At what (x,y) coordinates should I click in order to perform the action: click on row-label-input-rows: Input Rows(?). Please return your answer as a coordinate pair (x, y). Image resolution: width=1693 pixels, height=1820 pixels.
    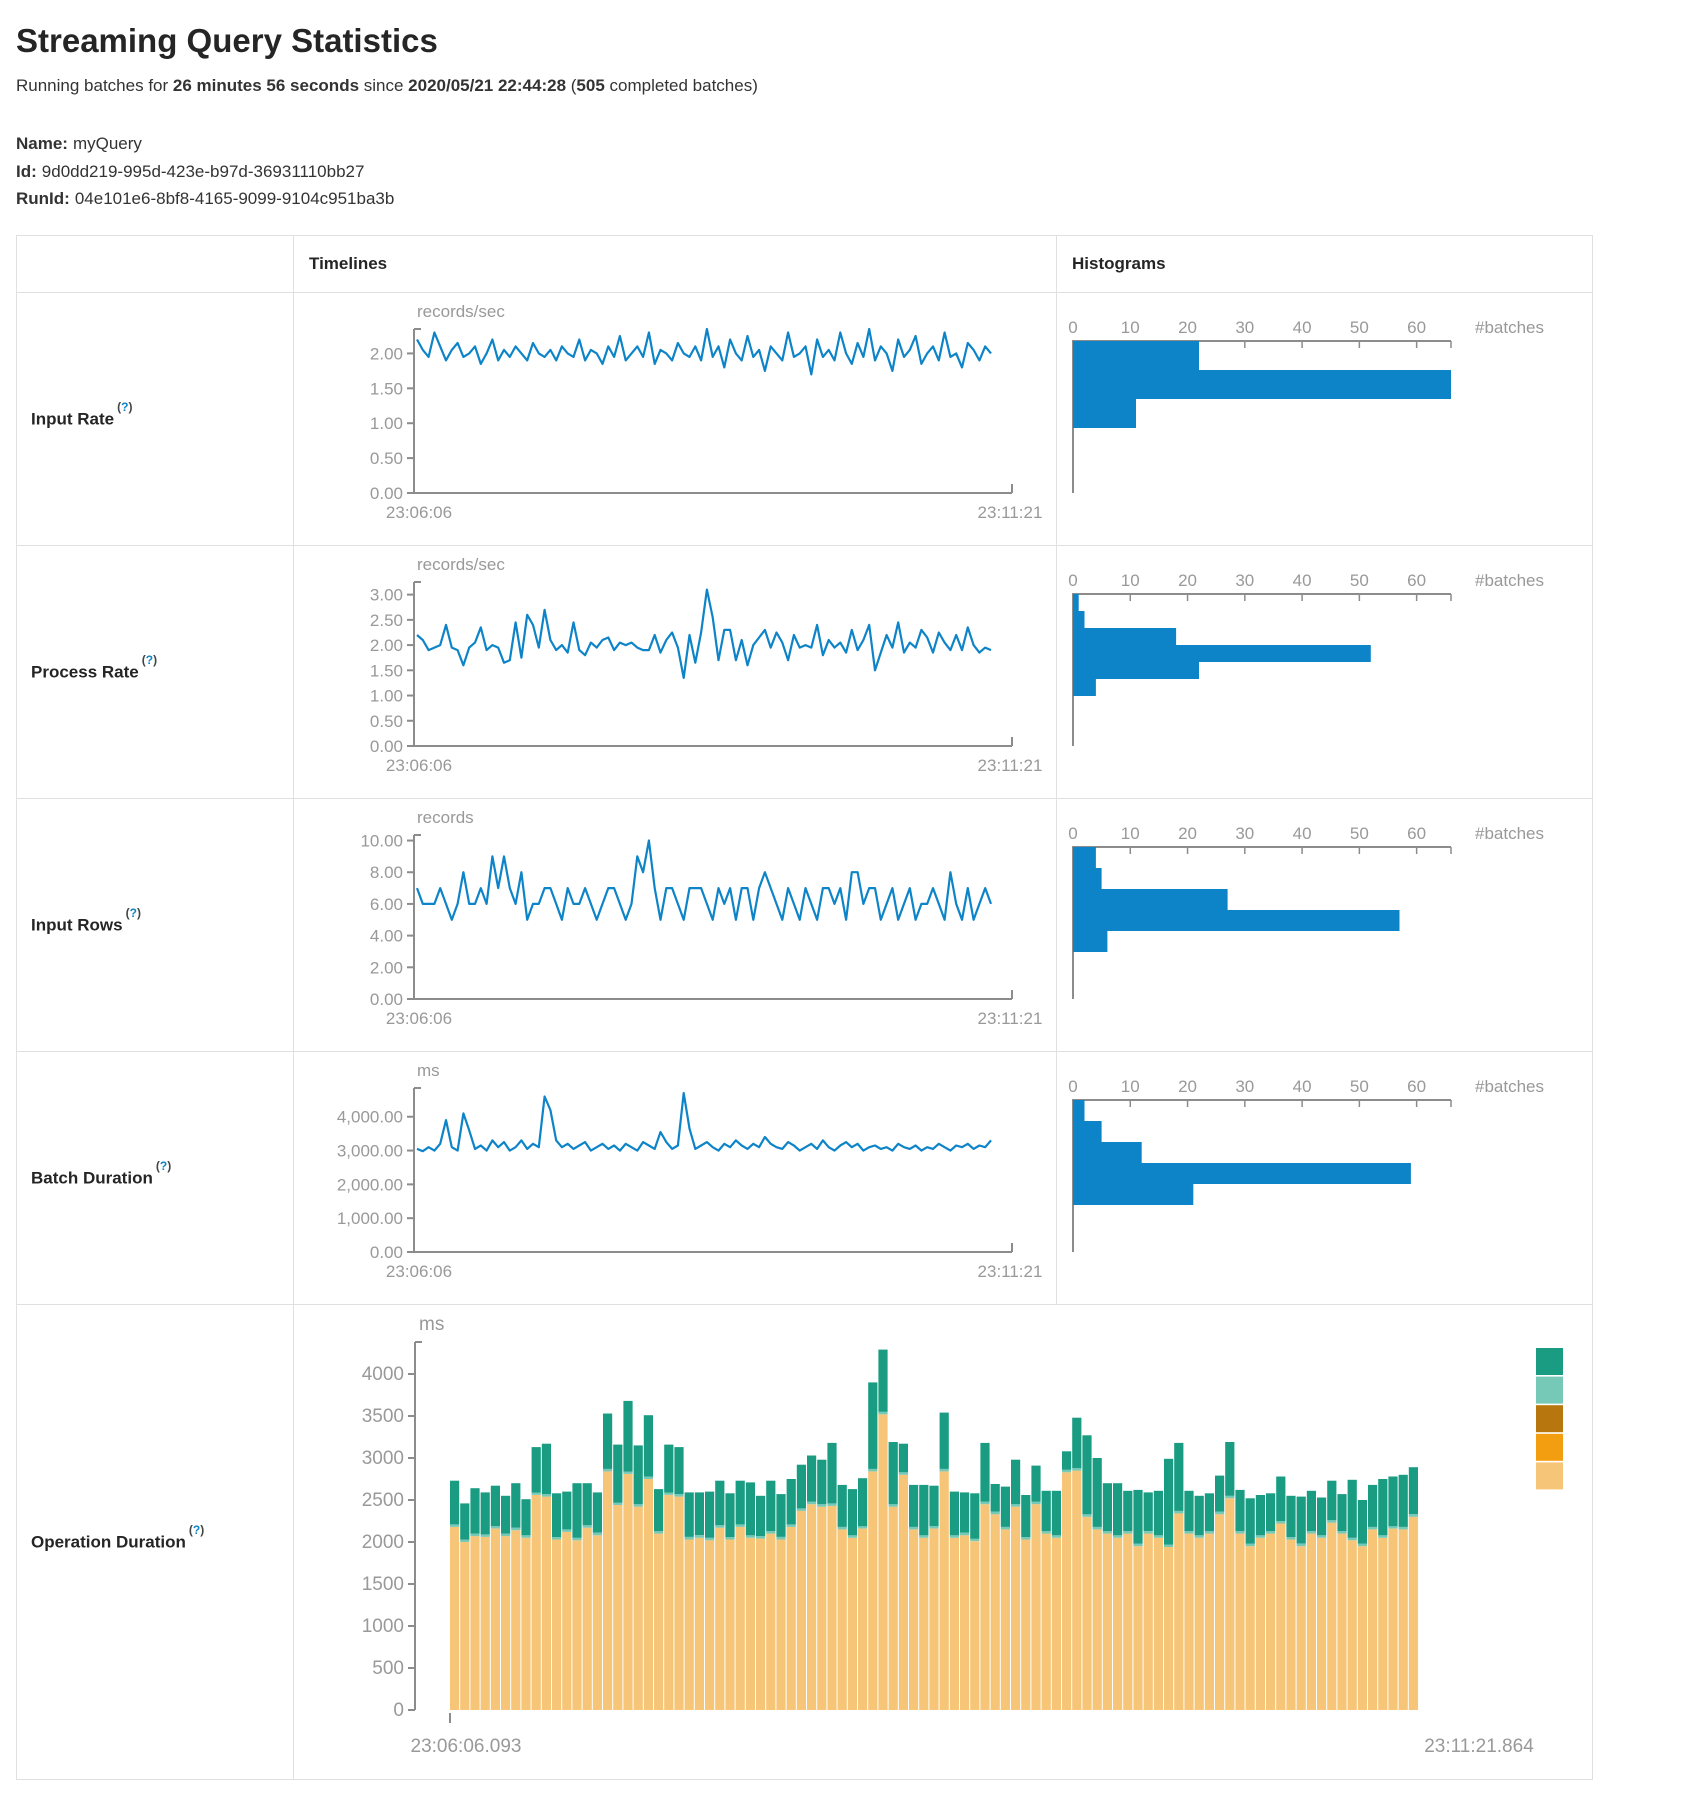
    Looking at the image, I should click on (155, 924).